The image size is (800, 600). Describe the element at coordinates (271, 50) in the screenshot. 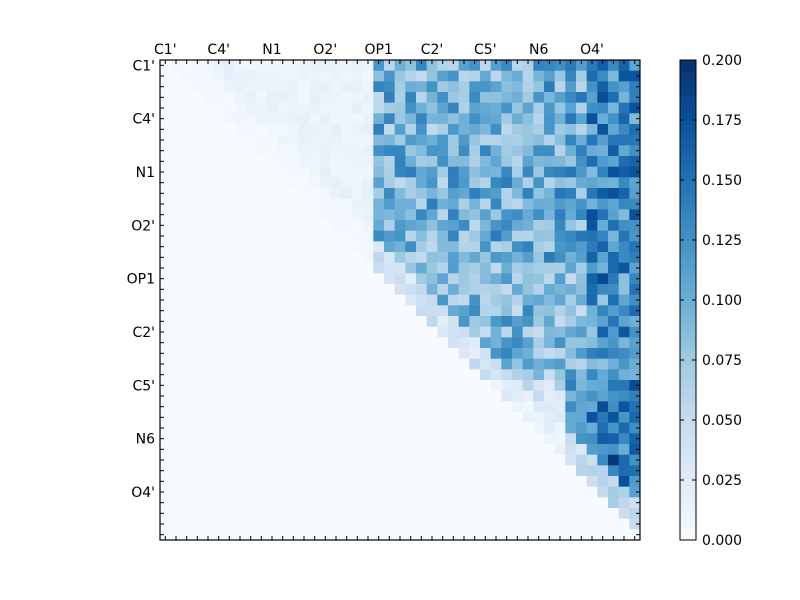

I see `x-tick-label: N1` at that location.